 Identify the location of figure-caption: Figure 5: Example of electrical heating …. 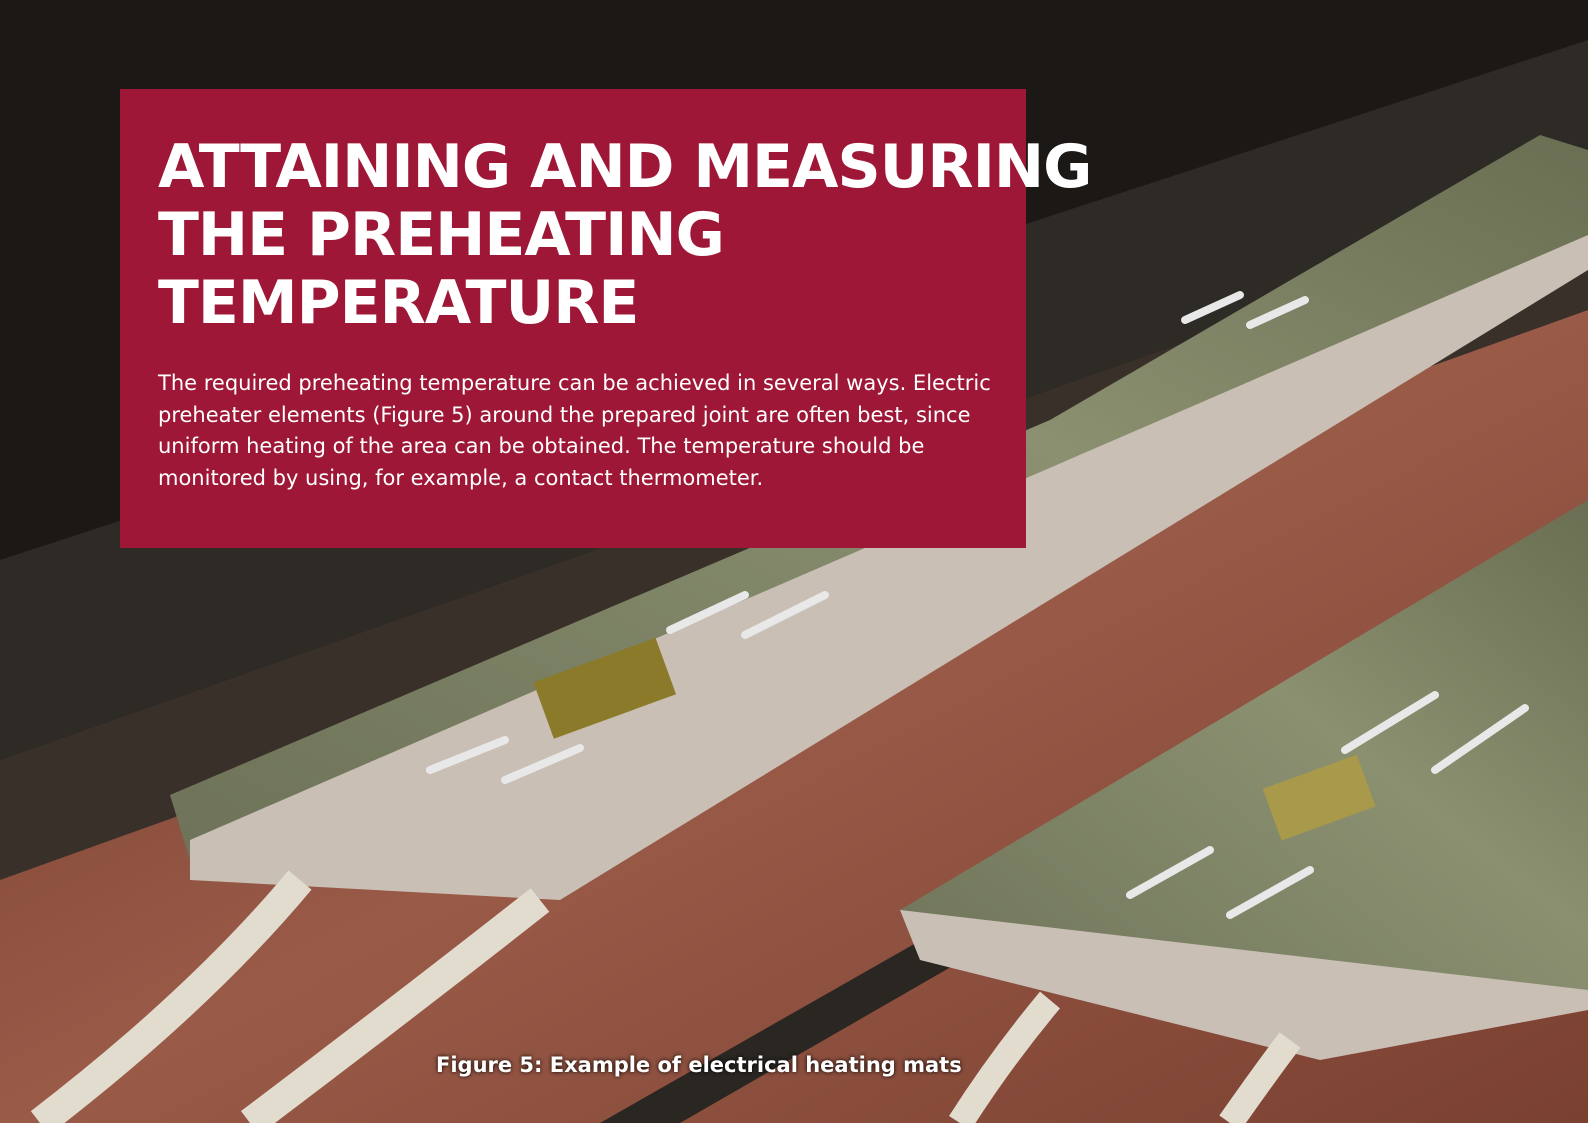
(699, 1065).